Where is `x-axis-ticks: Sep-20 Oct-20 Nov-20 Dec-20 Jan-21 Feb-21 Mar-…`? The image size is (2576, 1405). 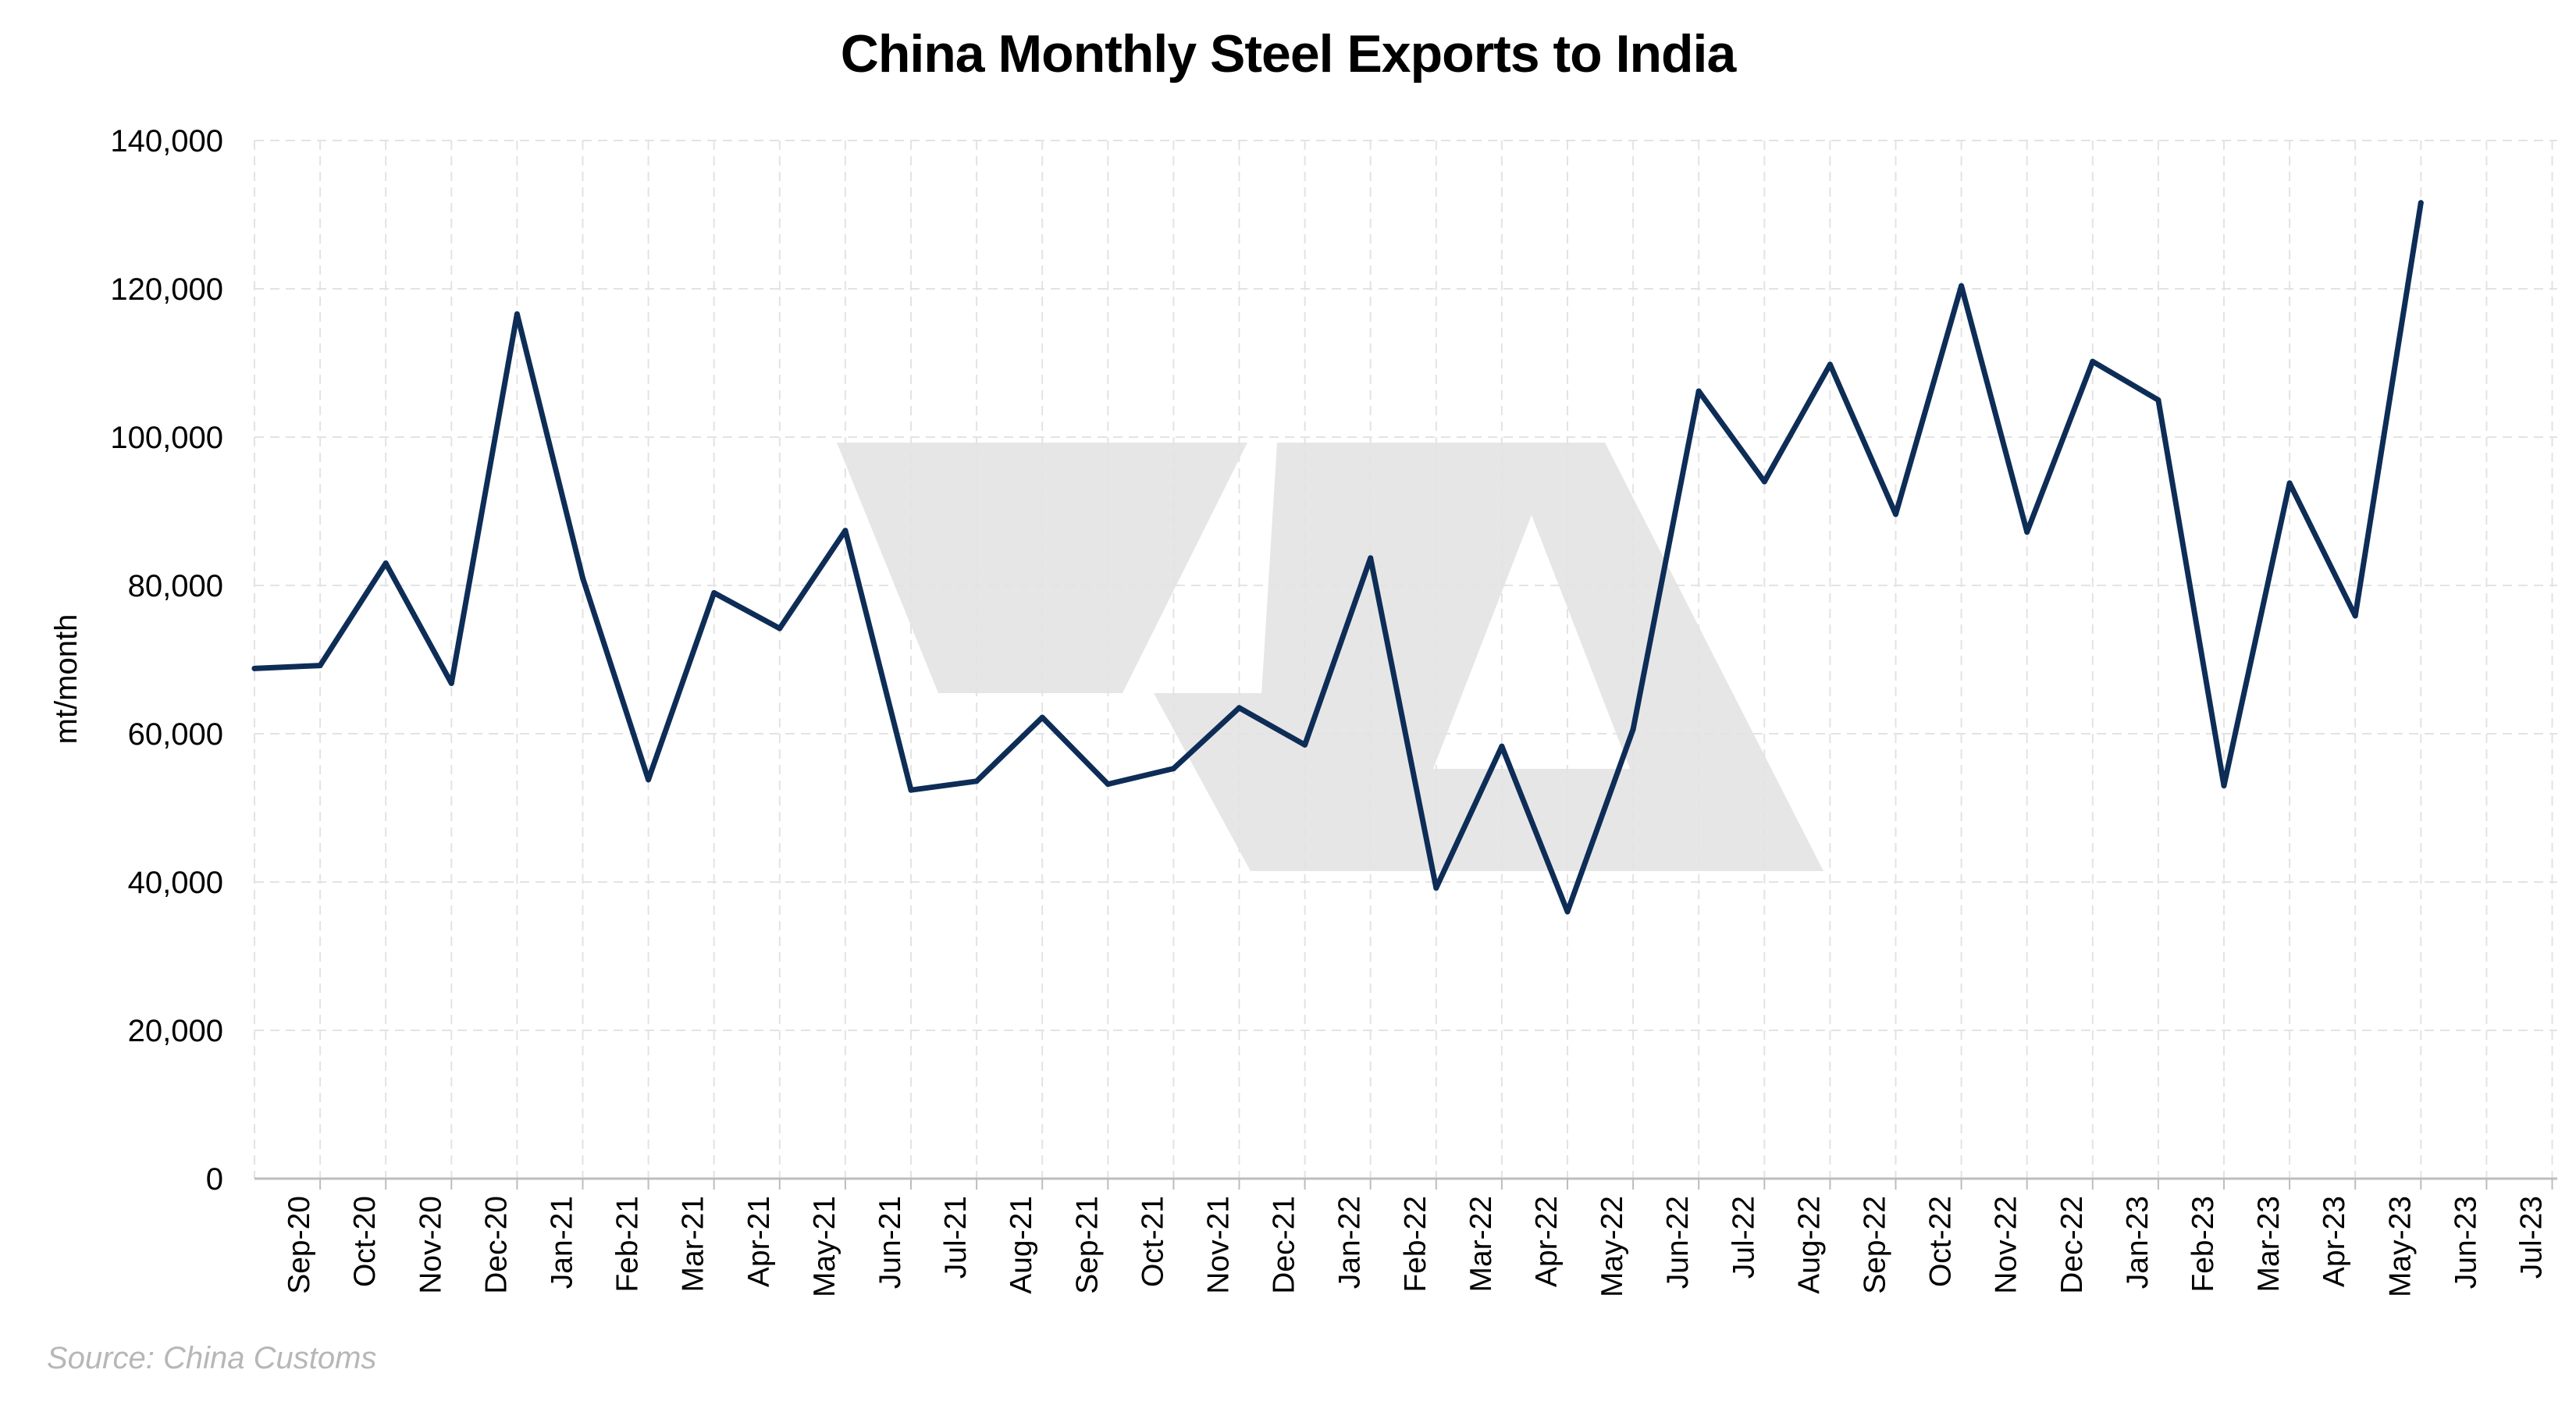 x-axis-ticks: Sep-20 Oct-20 Nov-20 Dec-20 Jan-21 Feb-21 Mar-… is located at coordinates (1418, 1238).